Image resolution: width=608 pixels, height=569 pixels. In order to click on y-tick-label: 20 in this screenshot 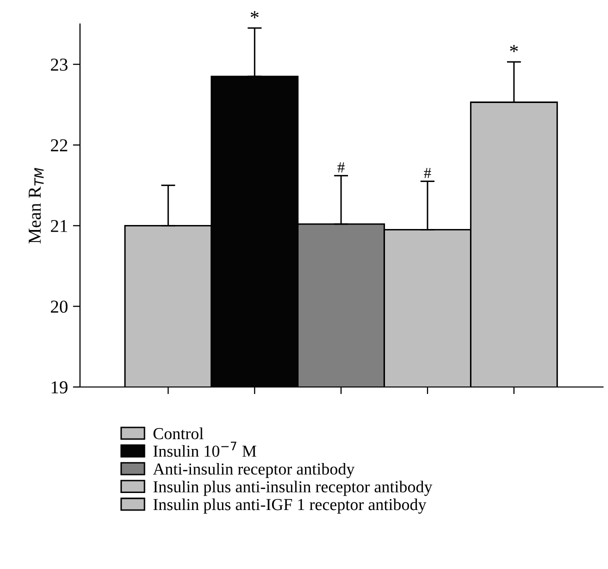, I will do `click(59, 306)`.